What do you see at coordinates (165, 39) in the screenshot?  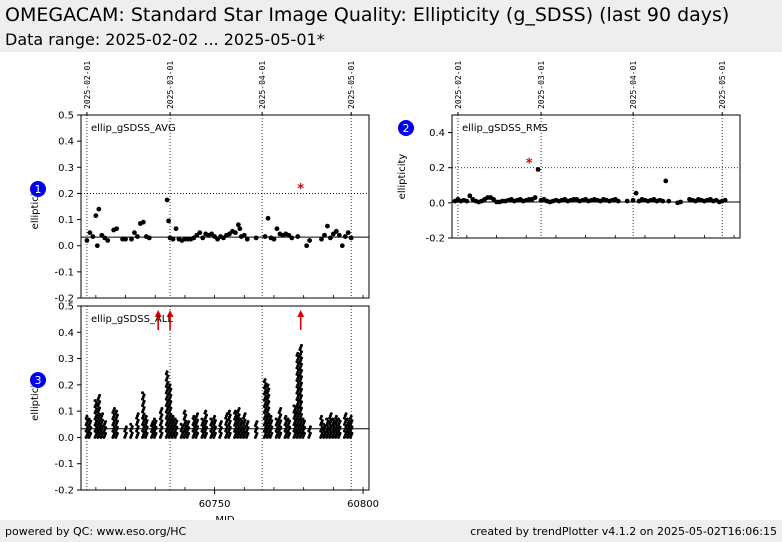 I see `data-range-subtitle: Data range: 2025-02-02 ... 2025-05-01*` at bounding box center [165, 39].